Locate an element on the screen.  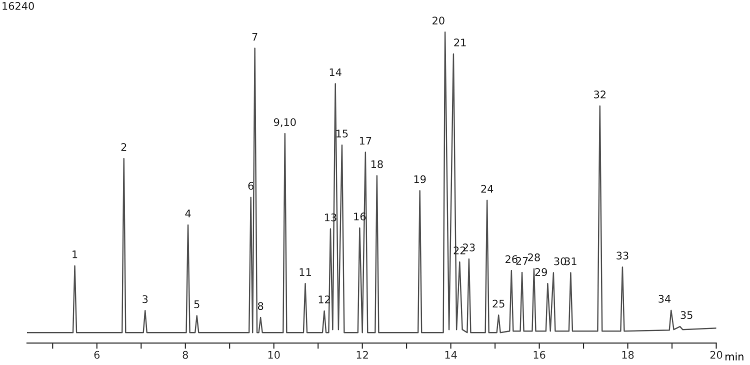
annotation: 26 is located at coordinates (512, 259).